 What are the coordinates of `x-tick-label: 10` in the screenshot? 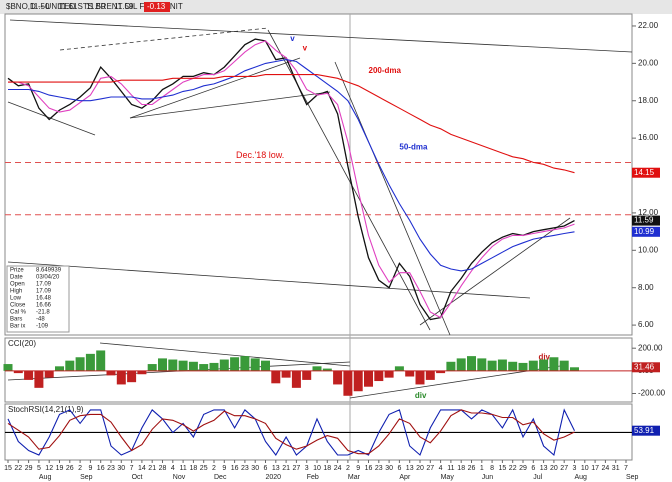 It's located at (585, 468).